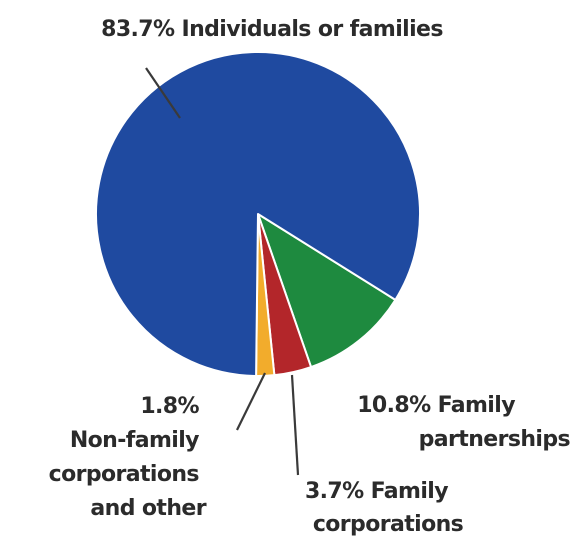 The width and height of the screenshot is (573, 543). Describe the element at coordinates (295, 425) in the screenshot. I see `leader-line-family-corporations` at that location.